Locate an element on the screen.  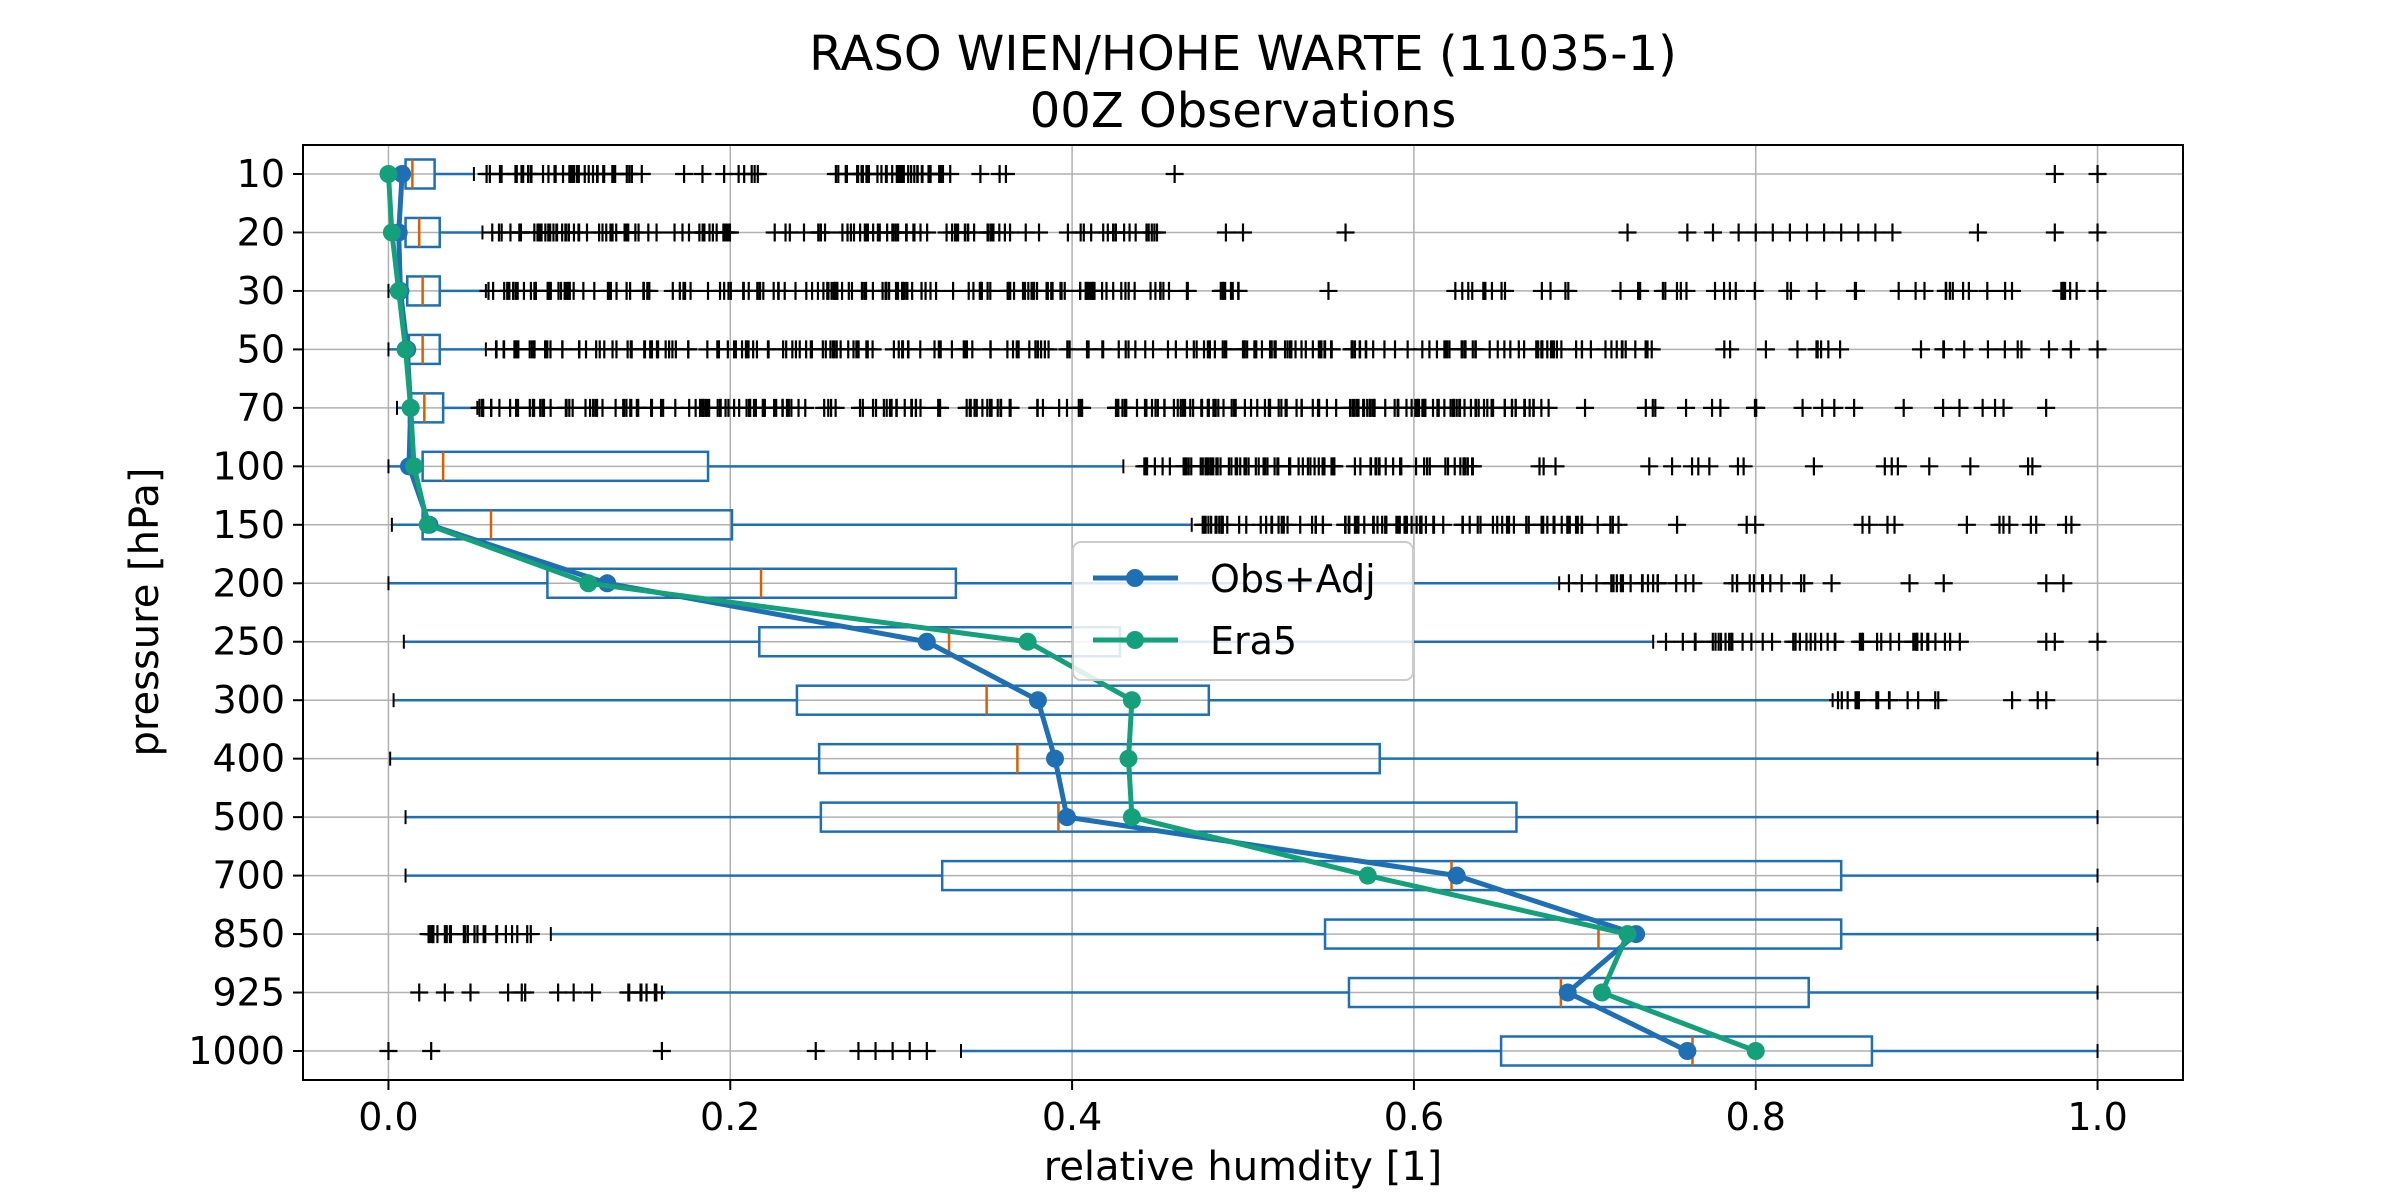
y-tick-label: 250 is located at coordinates (248, 642).